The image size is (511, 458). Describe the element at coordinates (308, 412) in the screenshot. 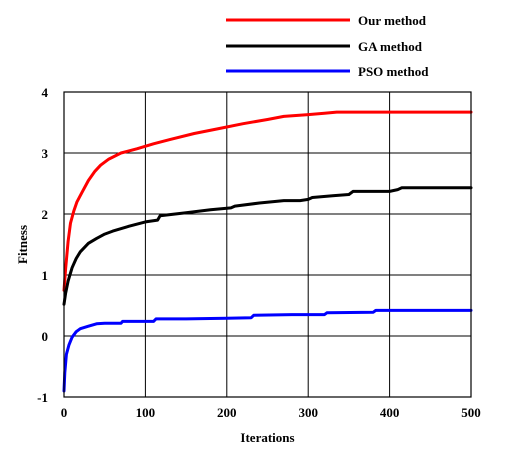

I see `x-tick-label: 300` at that location.